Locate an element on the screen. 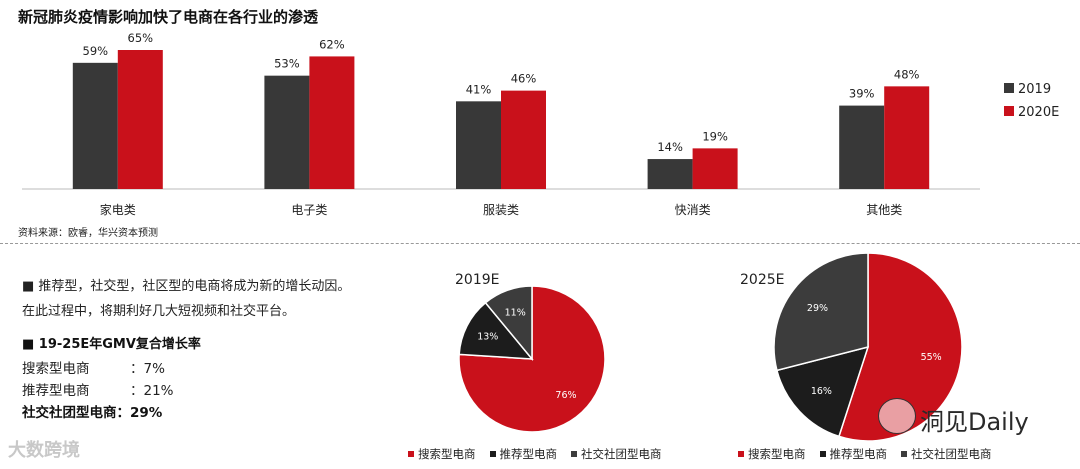  pie-legend-2019e: 搜索型电商 推荐型电商 社交社团型电商 is located at coordinates (535, 454).